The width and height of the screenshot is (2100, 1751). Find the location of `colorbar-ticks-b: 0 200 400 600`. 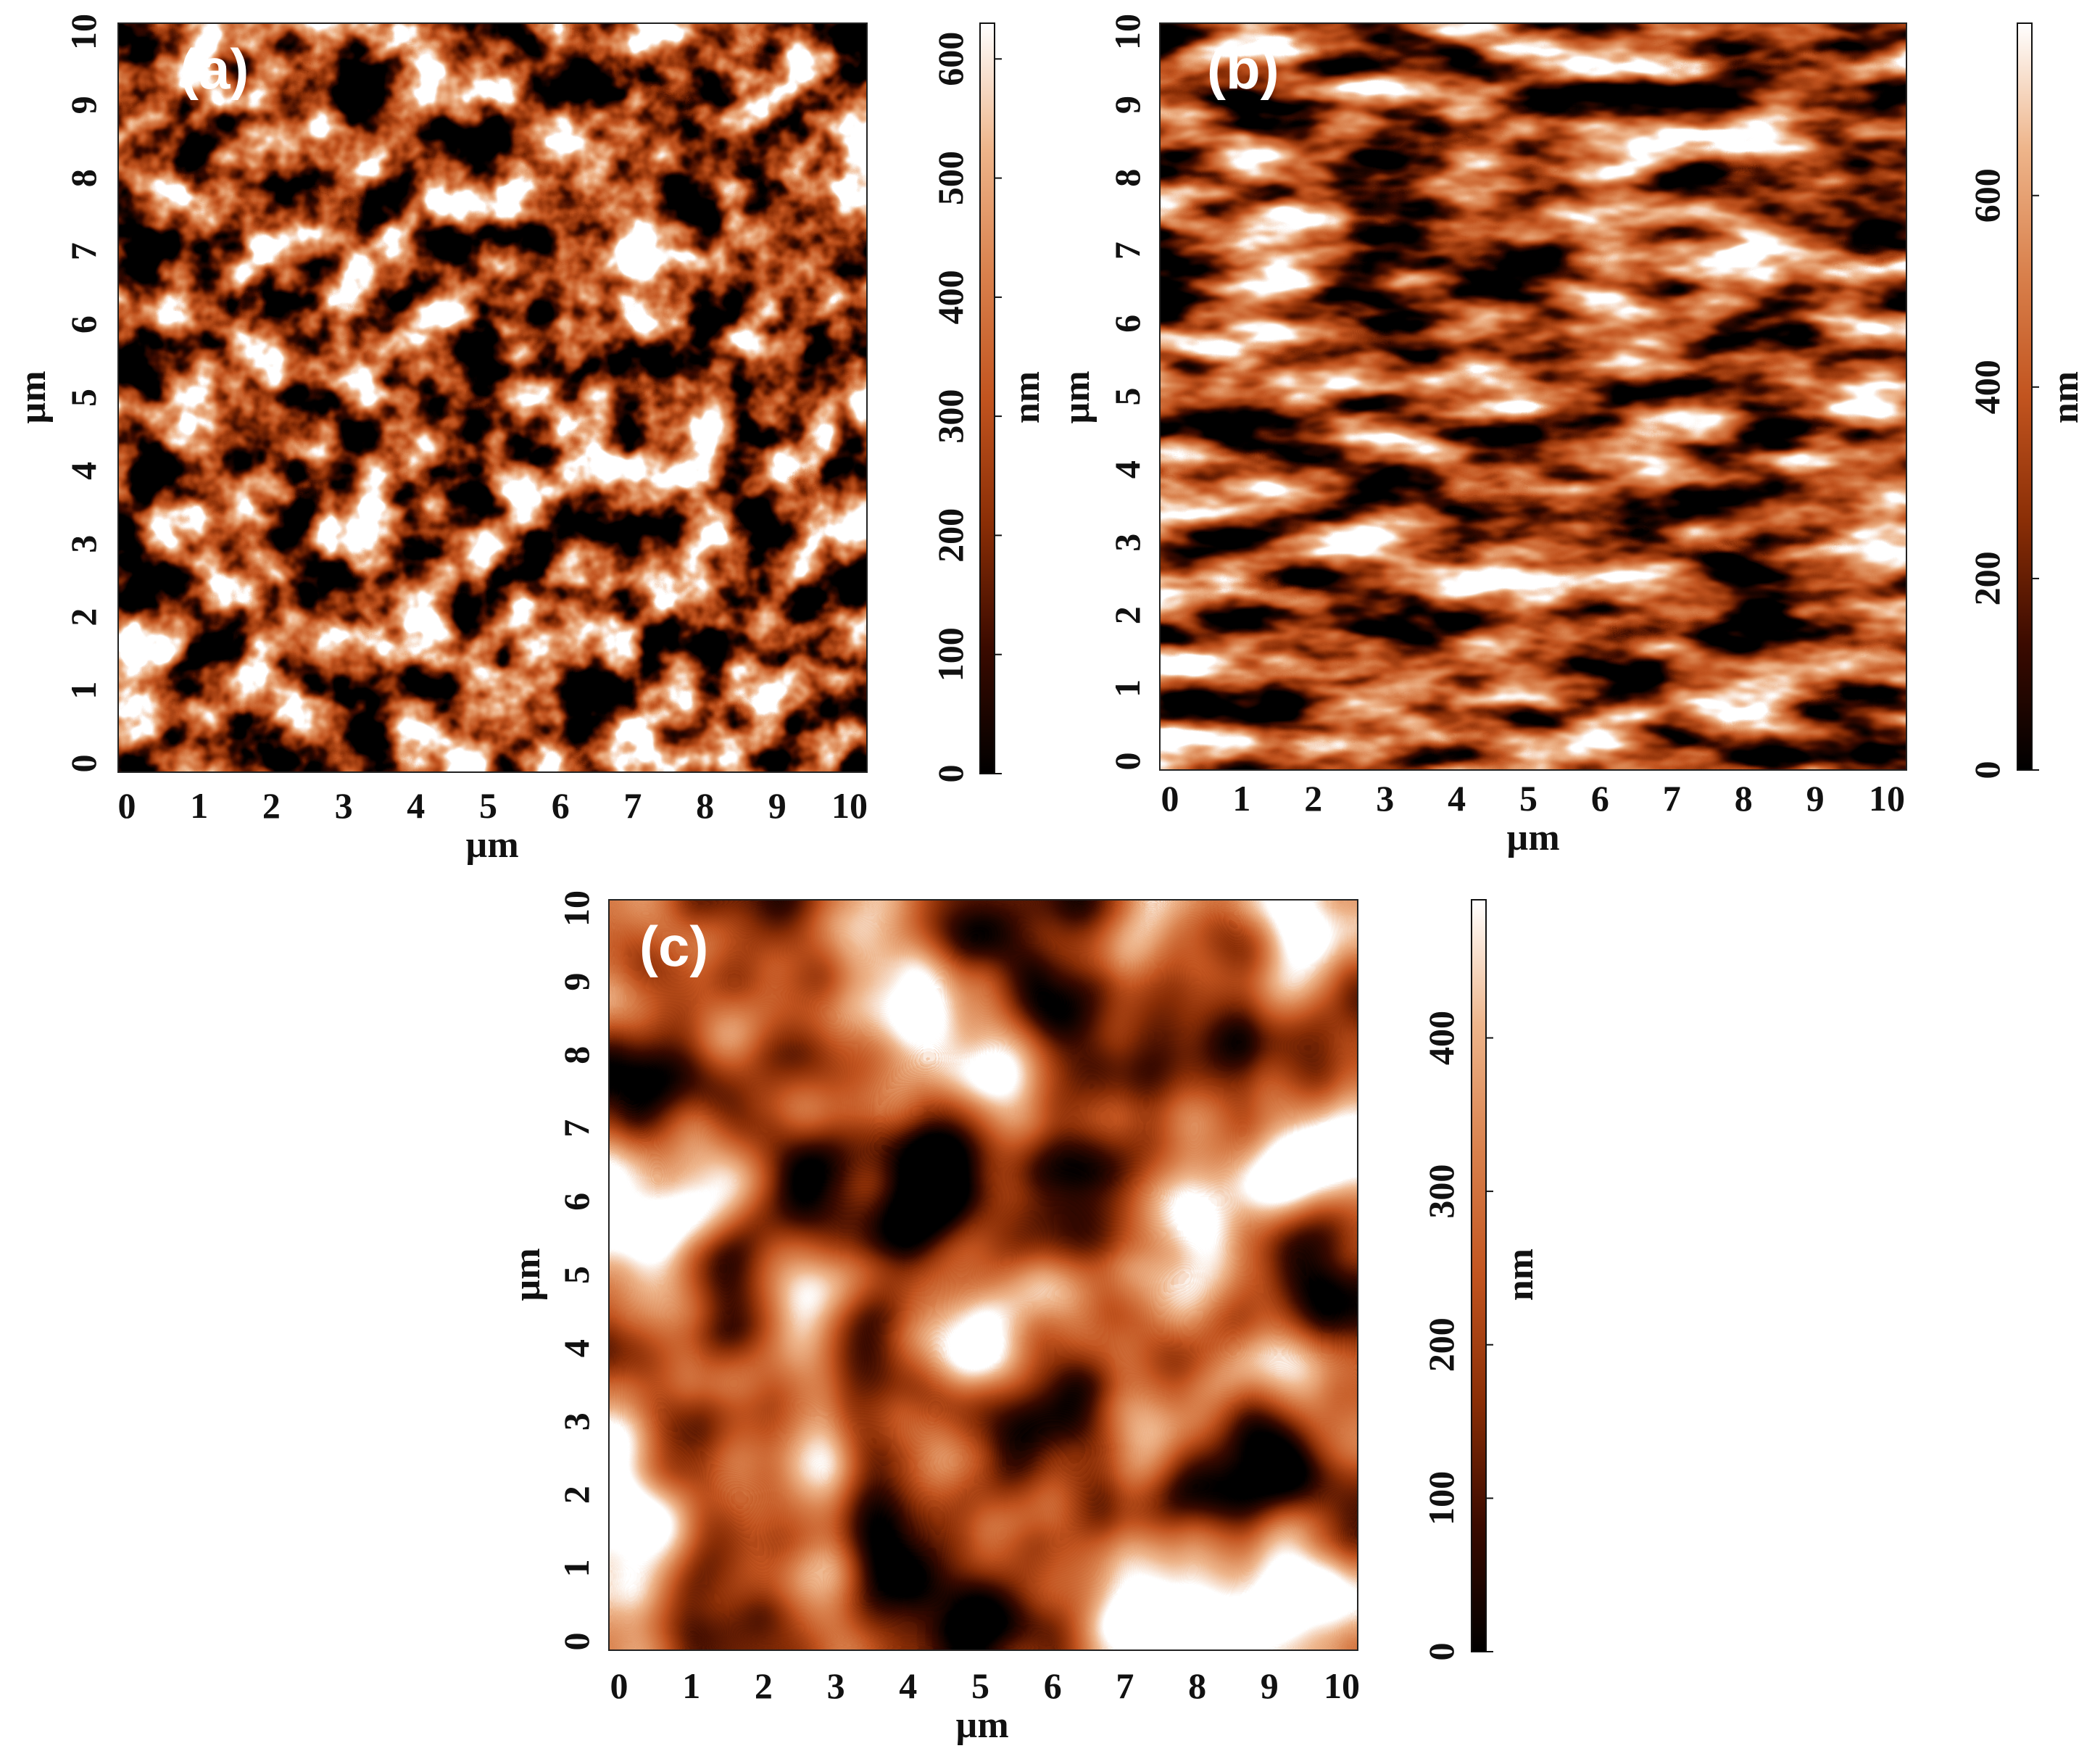

colorbar-ticks-b: 0 200 400 600 is located at coordinates (2003, 474).